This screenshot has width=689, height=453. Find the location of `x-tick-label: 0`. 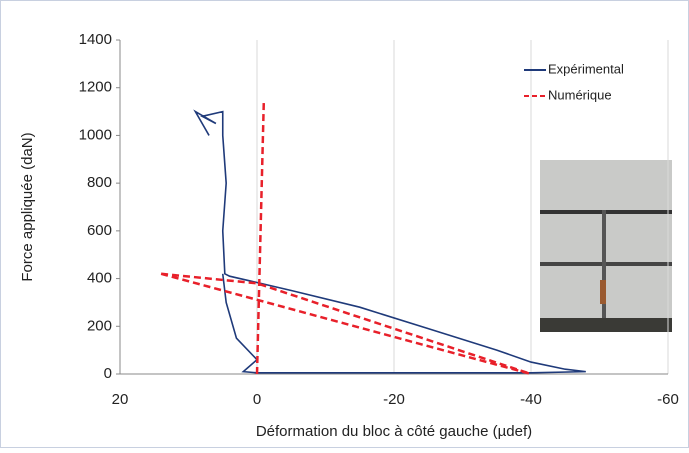

x-tick-label: 0 is located at coordinates (257, 399).